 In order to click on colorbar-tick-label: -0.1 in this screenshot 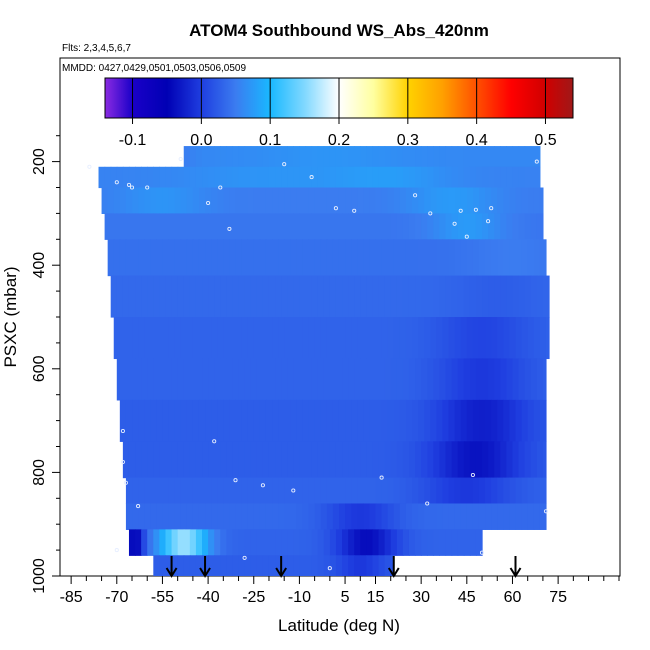, I will do `click(133, 140)`.